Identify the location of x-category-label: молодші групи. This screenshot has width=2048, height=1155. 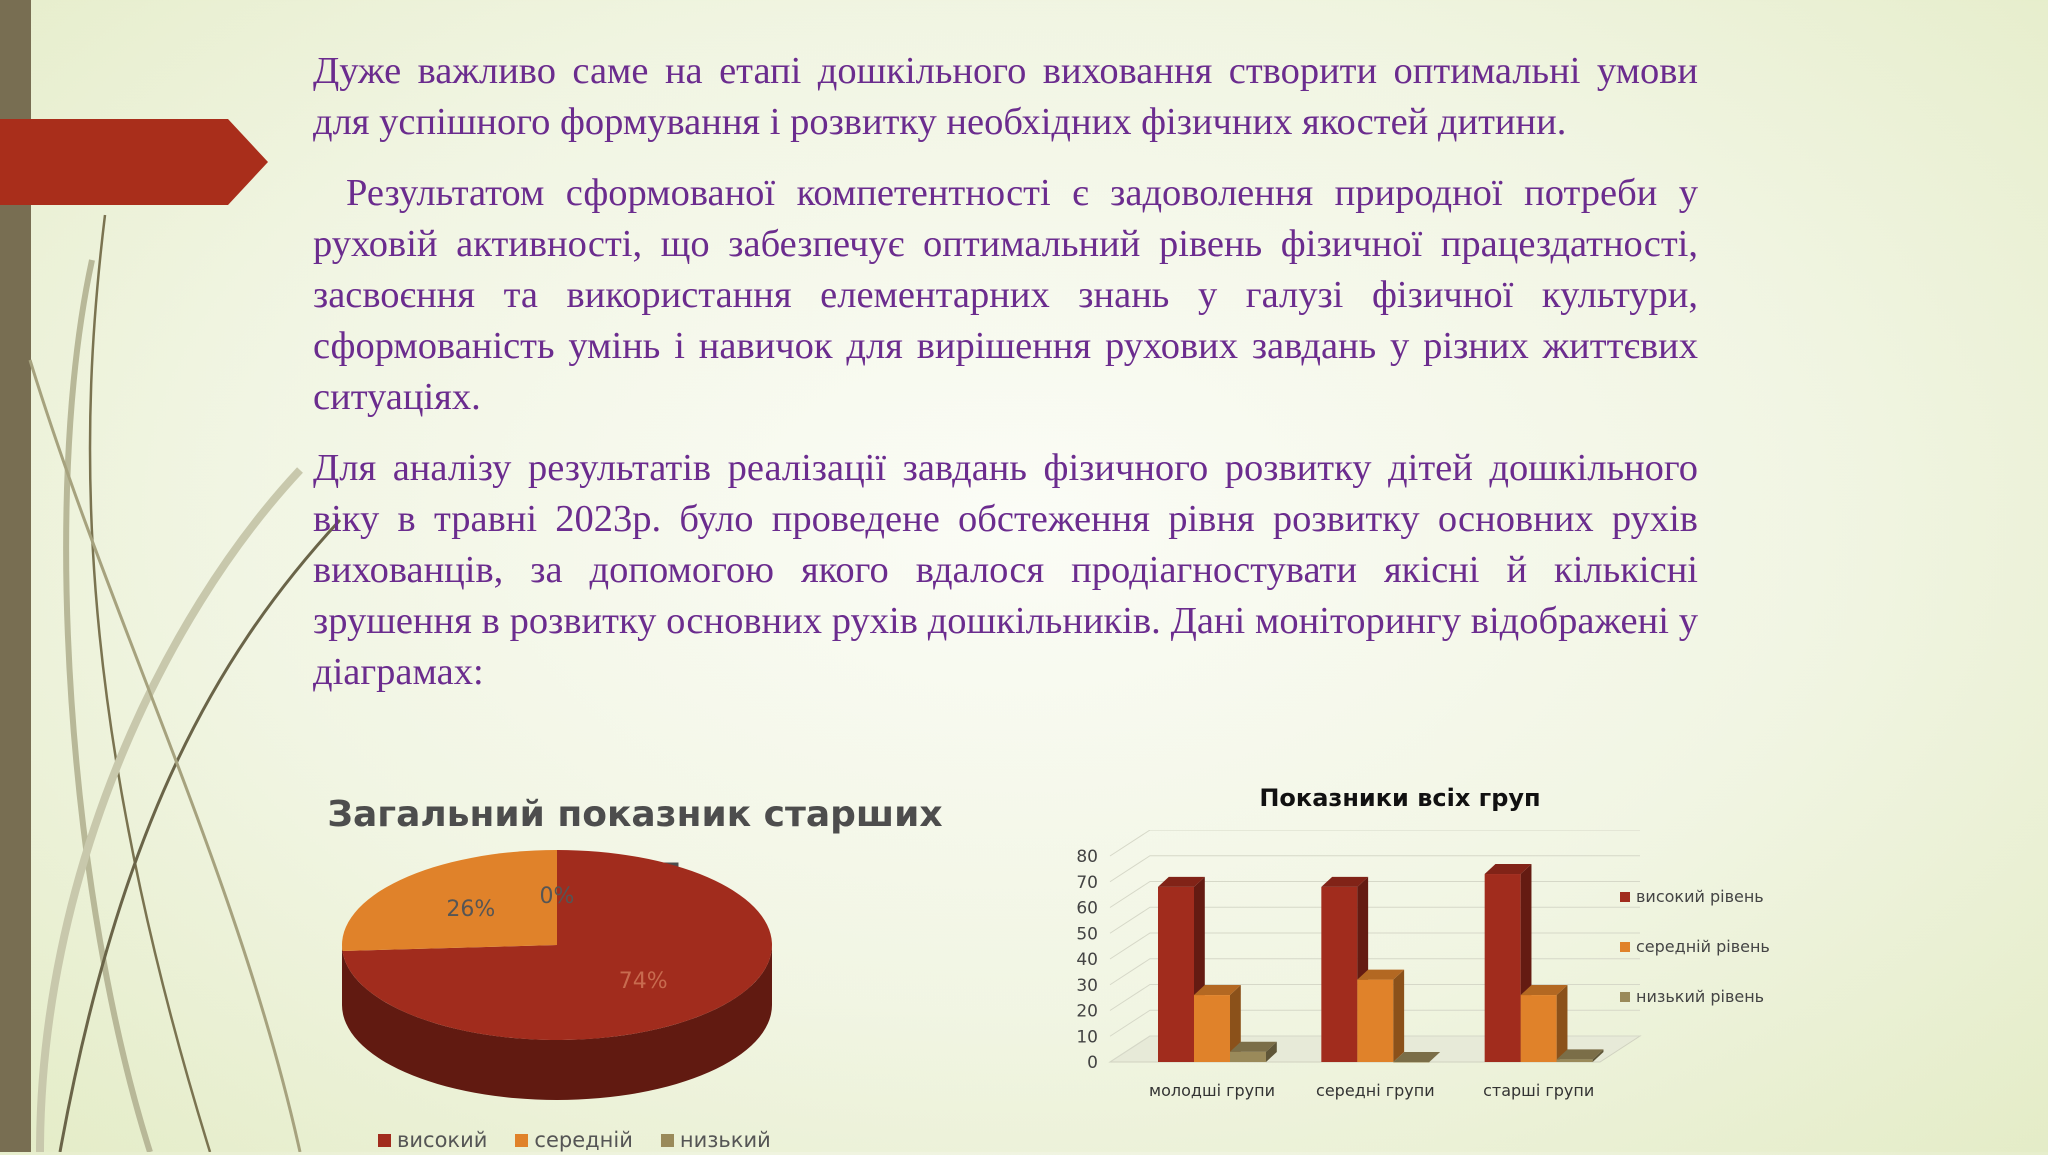
(1212, 1090).